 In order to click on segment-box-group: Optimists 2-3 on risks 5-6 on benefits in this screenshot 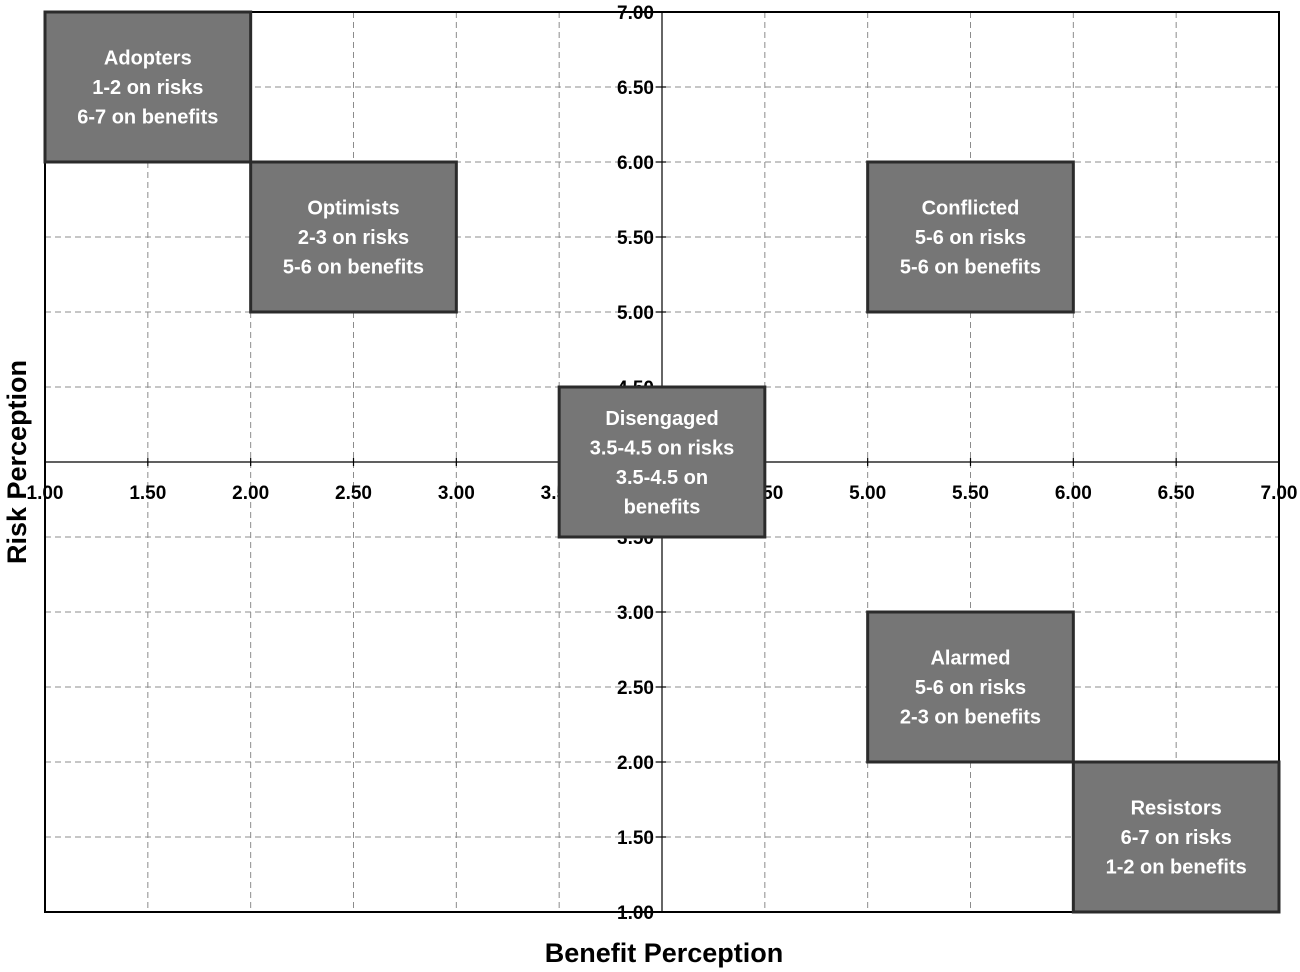, I will do `click(353, 237)`.